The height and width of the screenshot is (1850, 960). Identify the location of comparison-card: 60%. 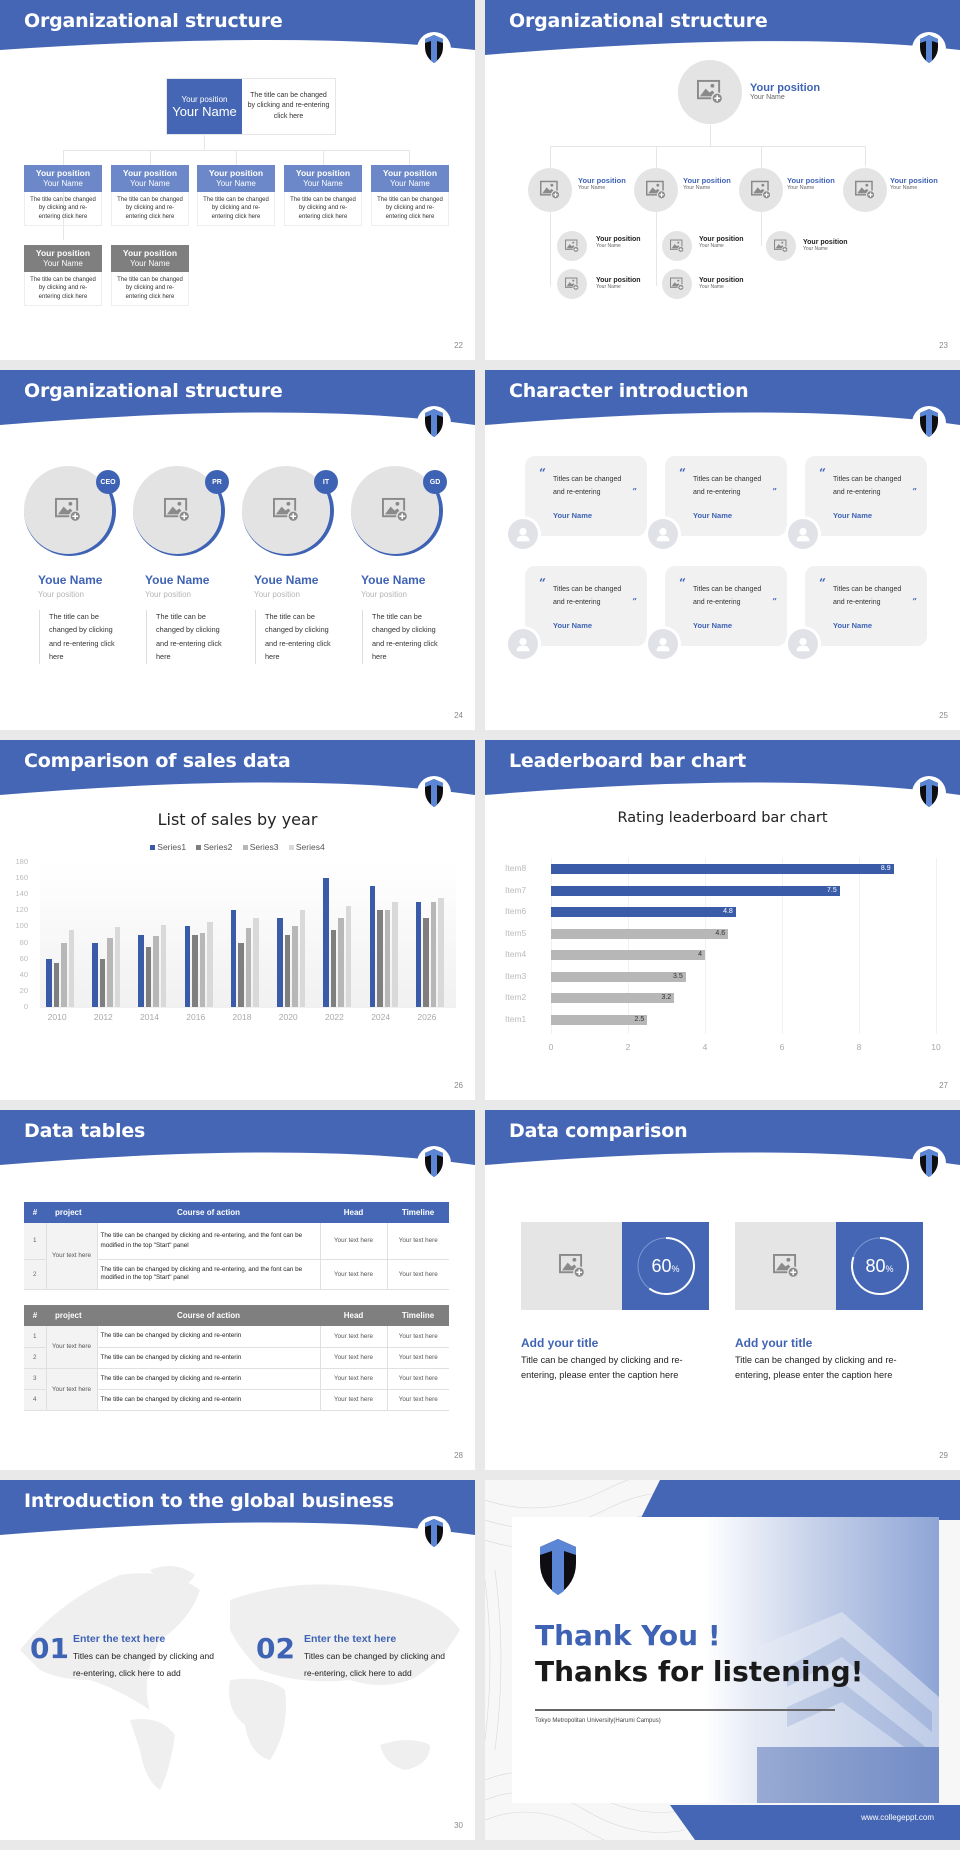
(615, 1266).